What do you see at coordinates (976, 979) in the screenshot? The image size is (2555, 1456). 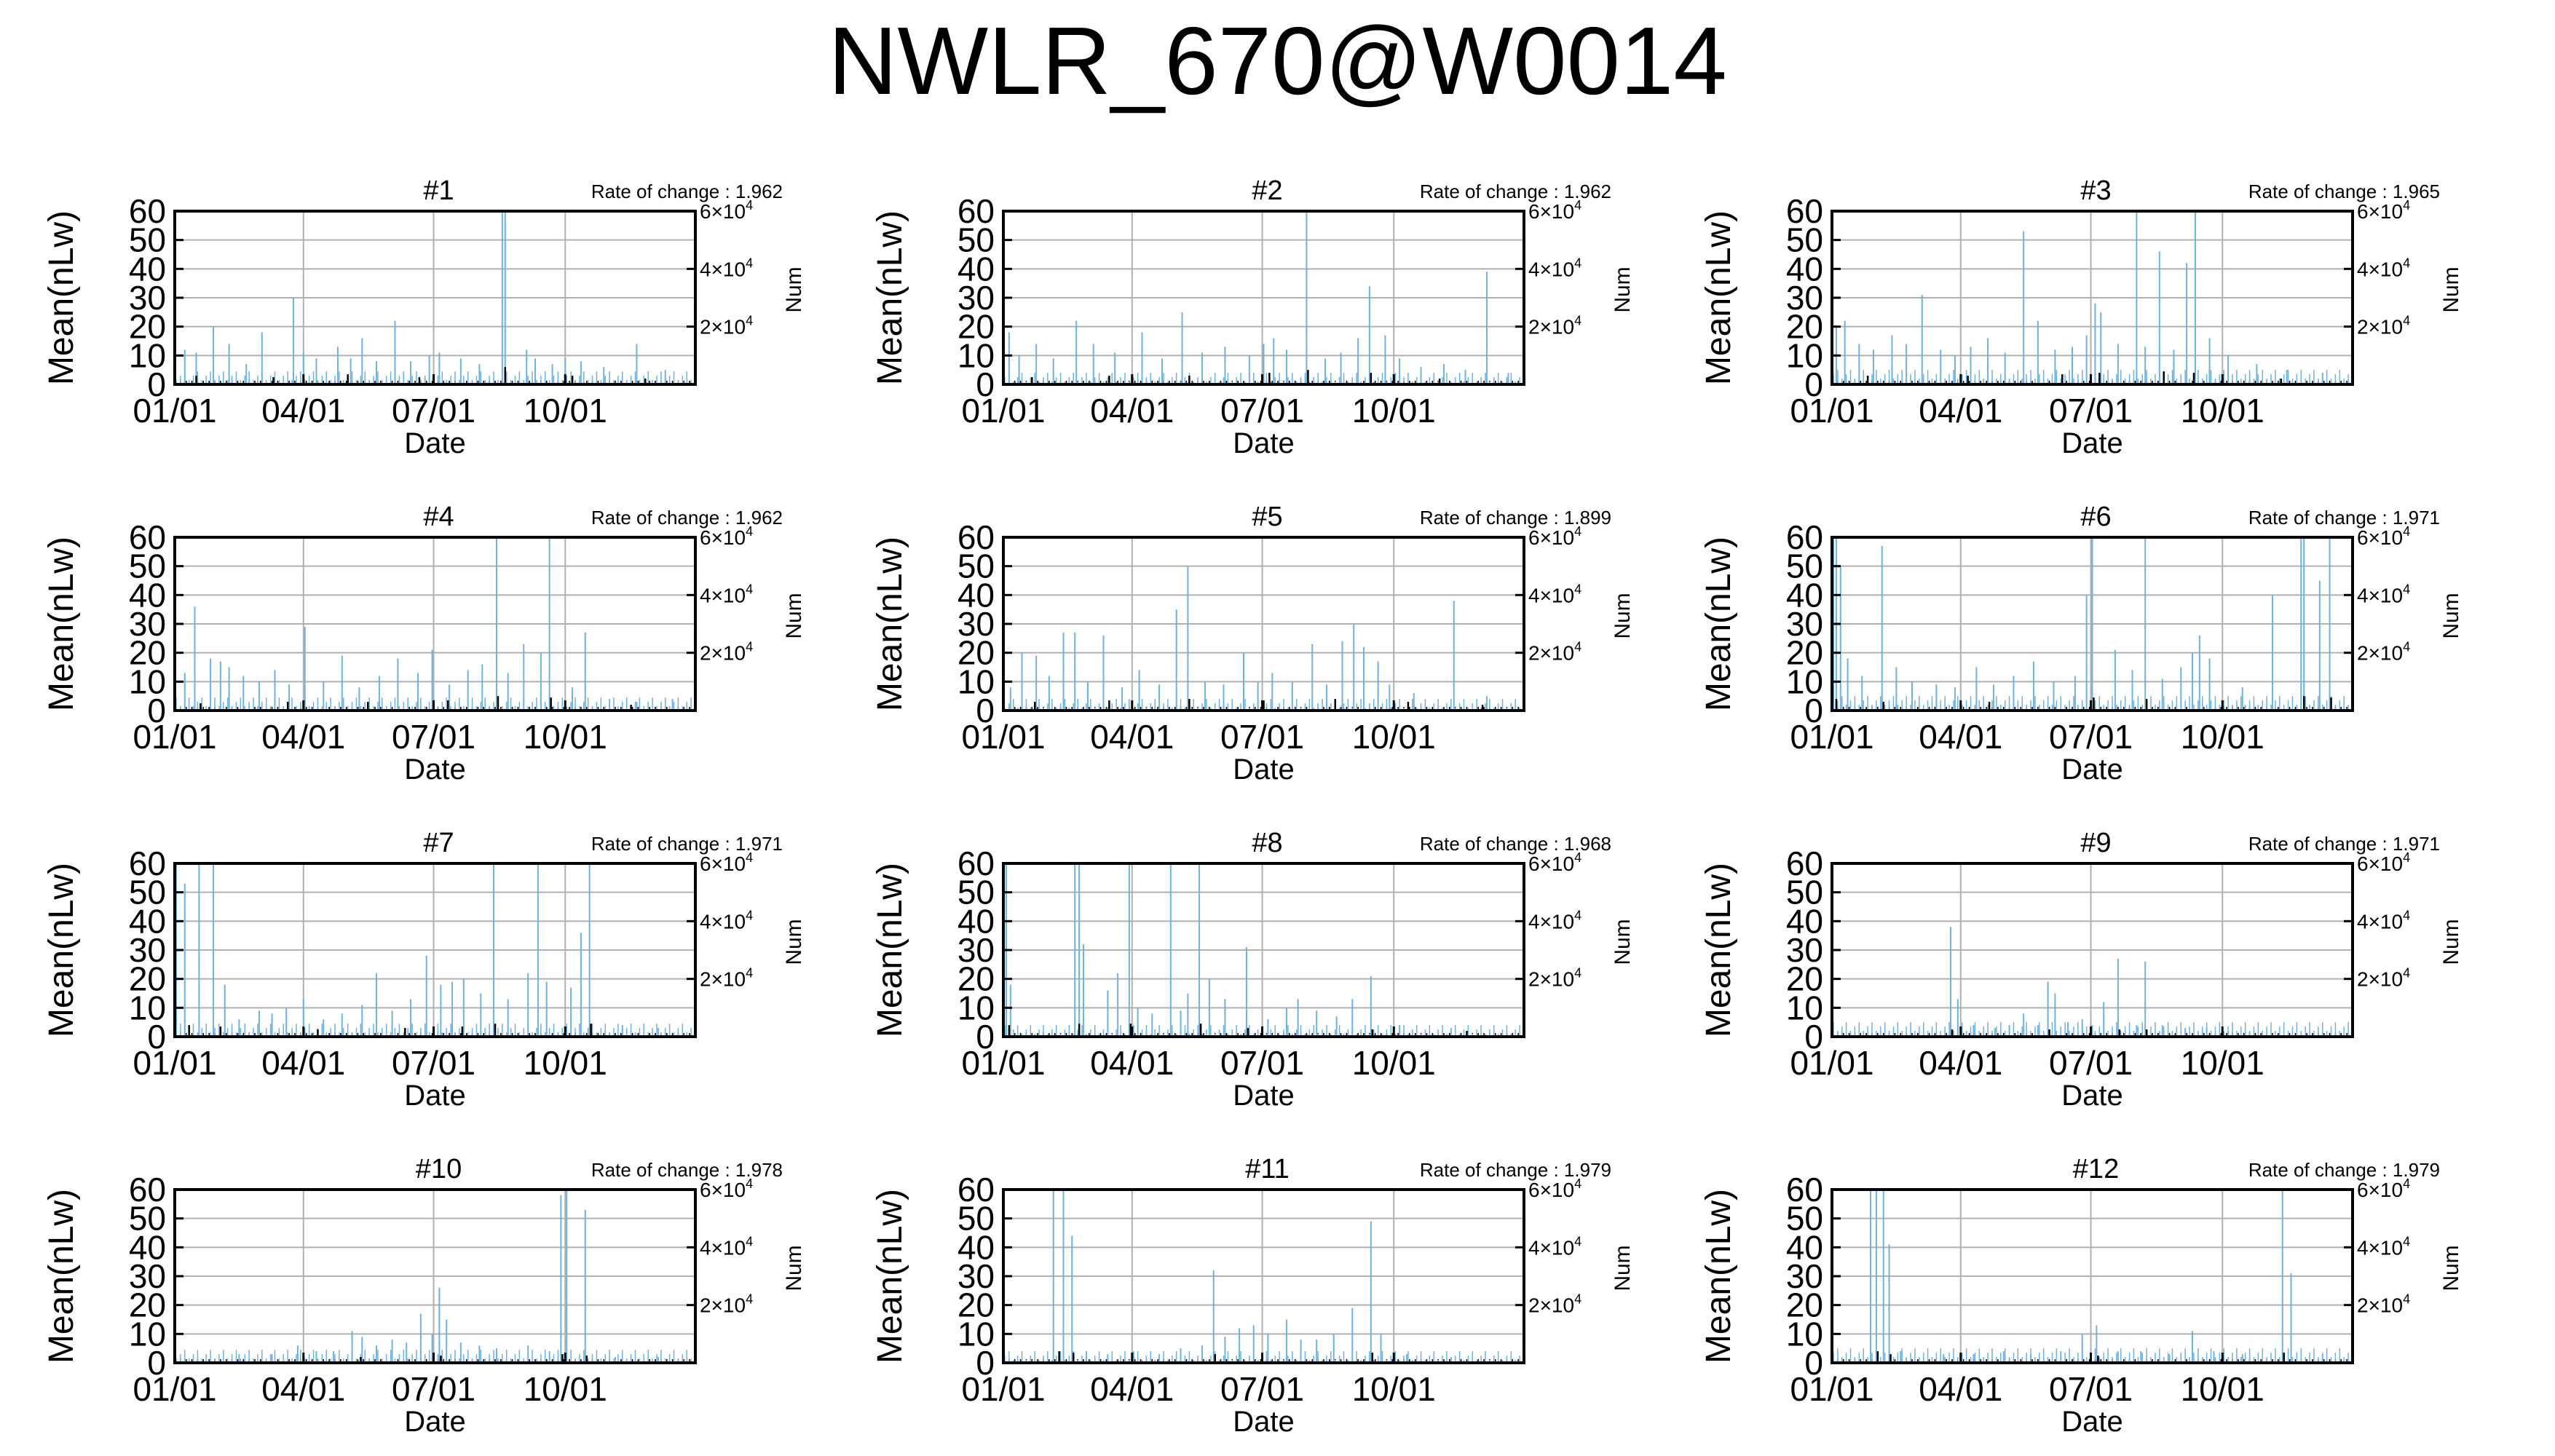 I see `y-tick-label: 20` at bounding box center [976, 979].